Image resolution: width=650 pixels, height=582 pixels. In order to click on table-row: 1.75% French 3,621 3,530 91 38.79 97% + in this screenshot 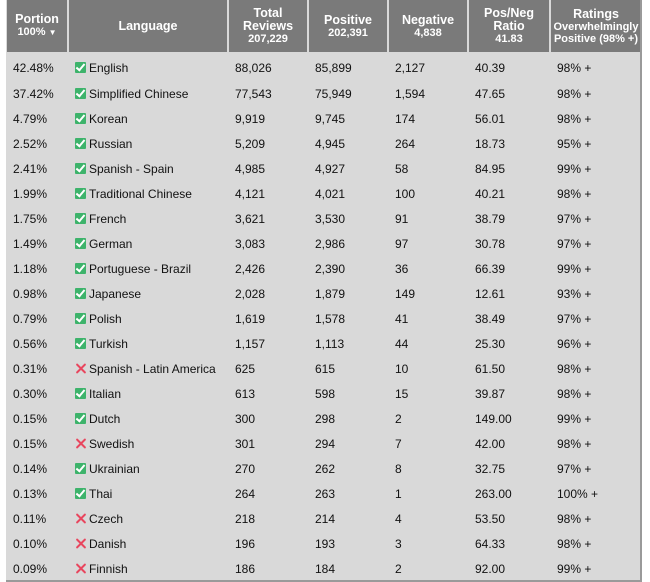, I will do `click(324, 218)`.